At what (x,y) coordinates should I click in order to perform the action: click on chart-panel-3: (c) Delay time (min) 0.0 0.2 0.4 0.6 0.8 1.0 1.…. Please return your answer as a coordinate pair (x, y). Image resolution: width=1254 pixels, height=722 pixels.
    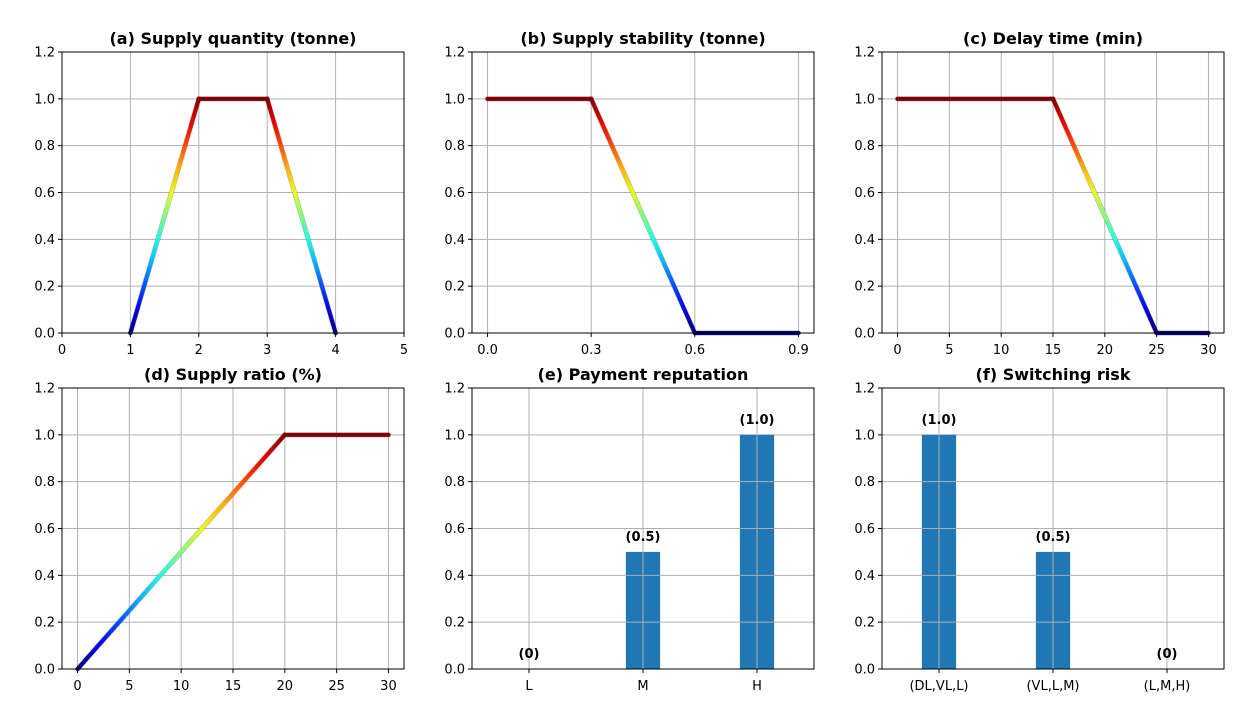
    Looking at the image, I should click on (1039, 193).